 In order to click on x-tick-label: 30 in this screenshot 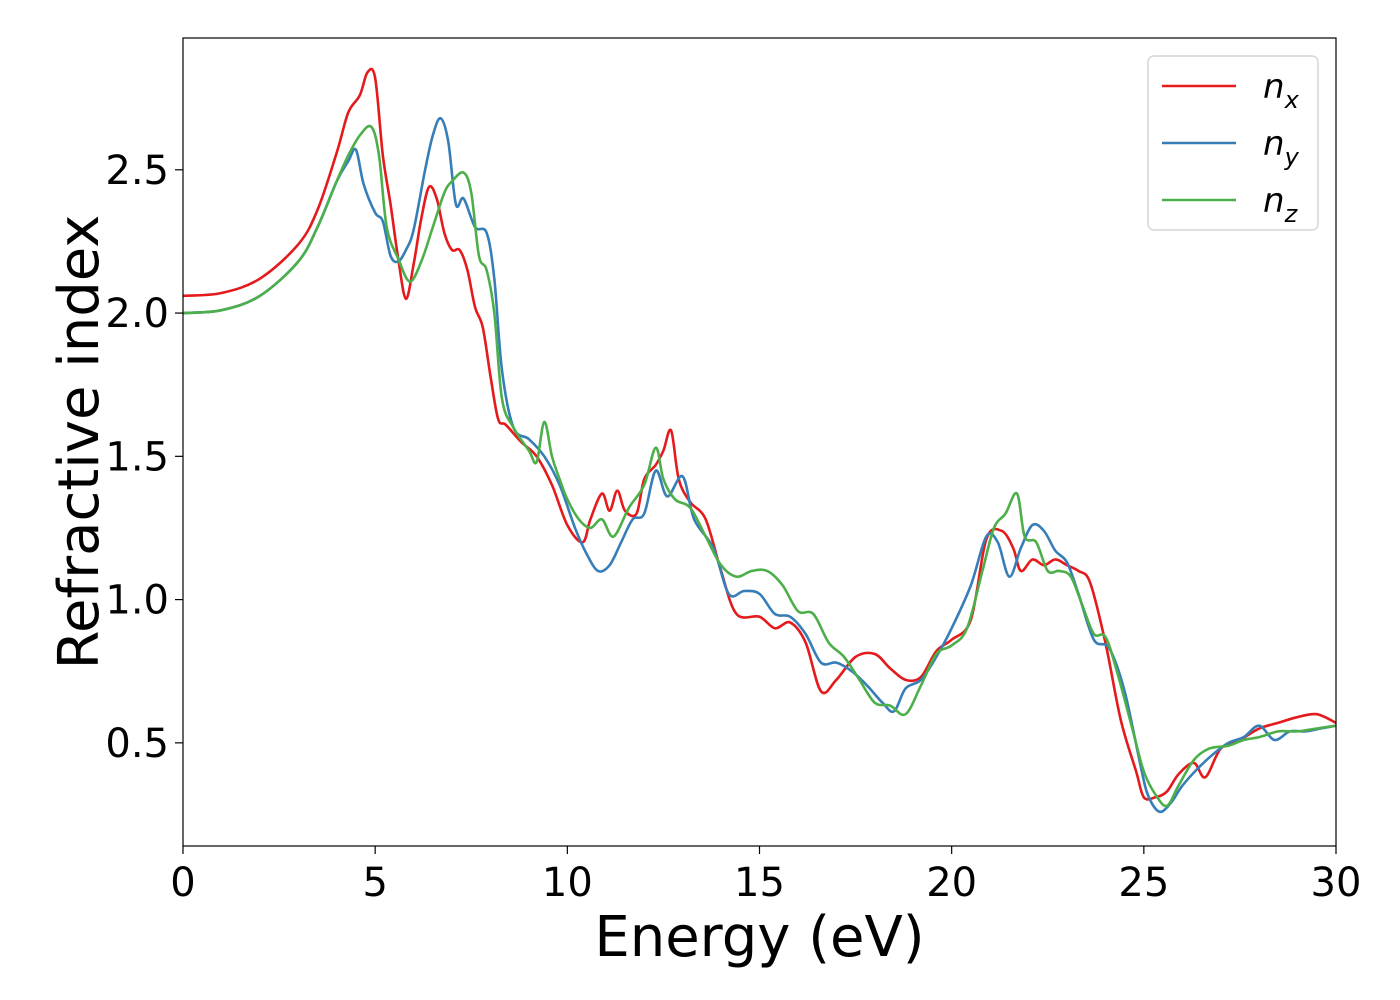, I will do `click(1336, 883)`.